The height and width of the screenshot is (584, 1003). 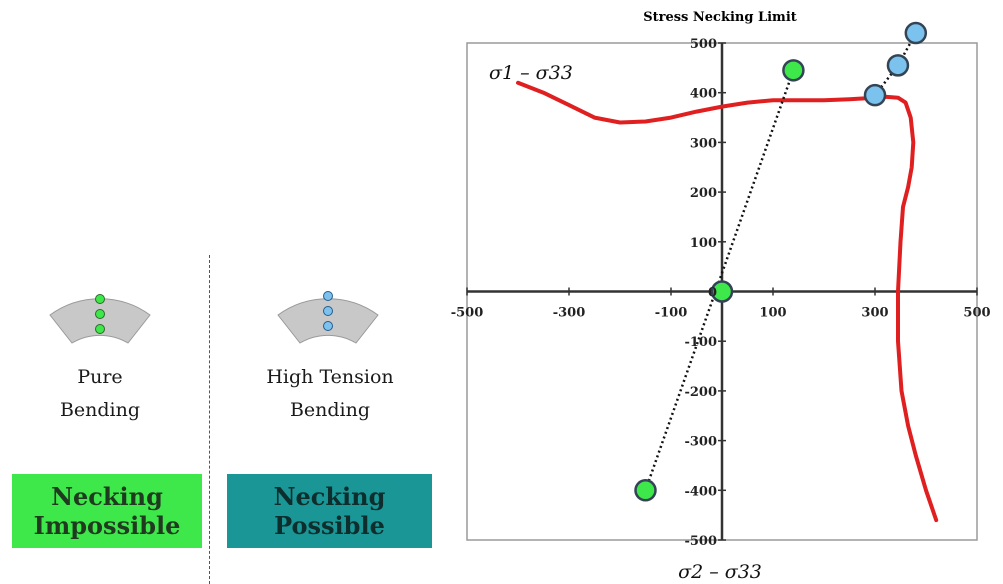 What do you see at coordinates (700, 442) in the screenshot?
I see `y-tick-label: -300` at bounding box center [700, 442].